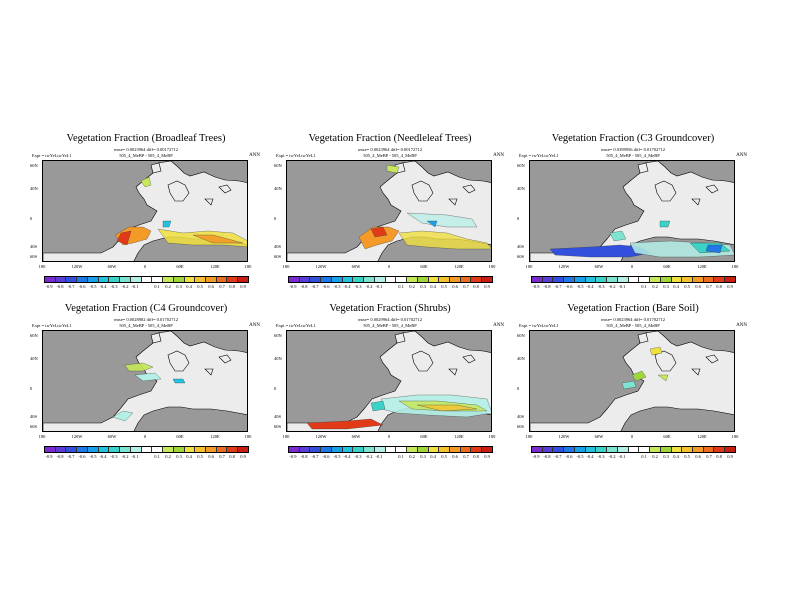 The height and width of the screenshot is (600, 800). I want to click on lon-tick-label: 120E, so click(215, 436).